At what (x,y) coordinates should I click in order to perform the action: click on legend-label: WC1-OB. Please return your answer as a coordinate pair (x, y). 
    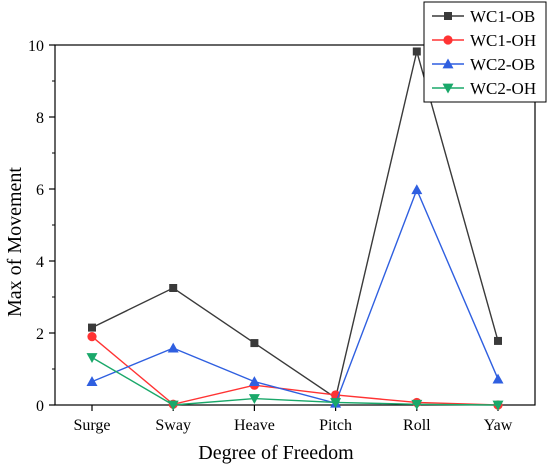
    Looking at the image, I should click on (502, 16).